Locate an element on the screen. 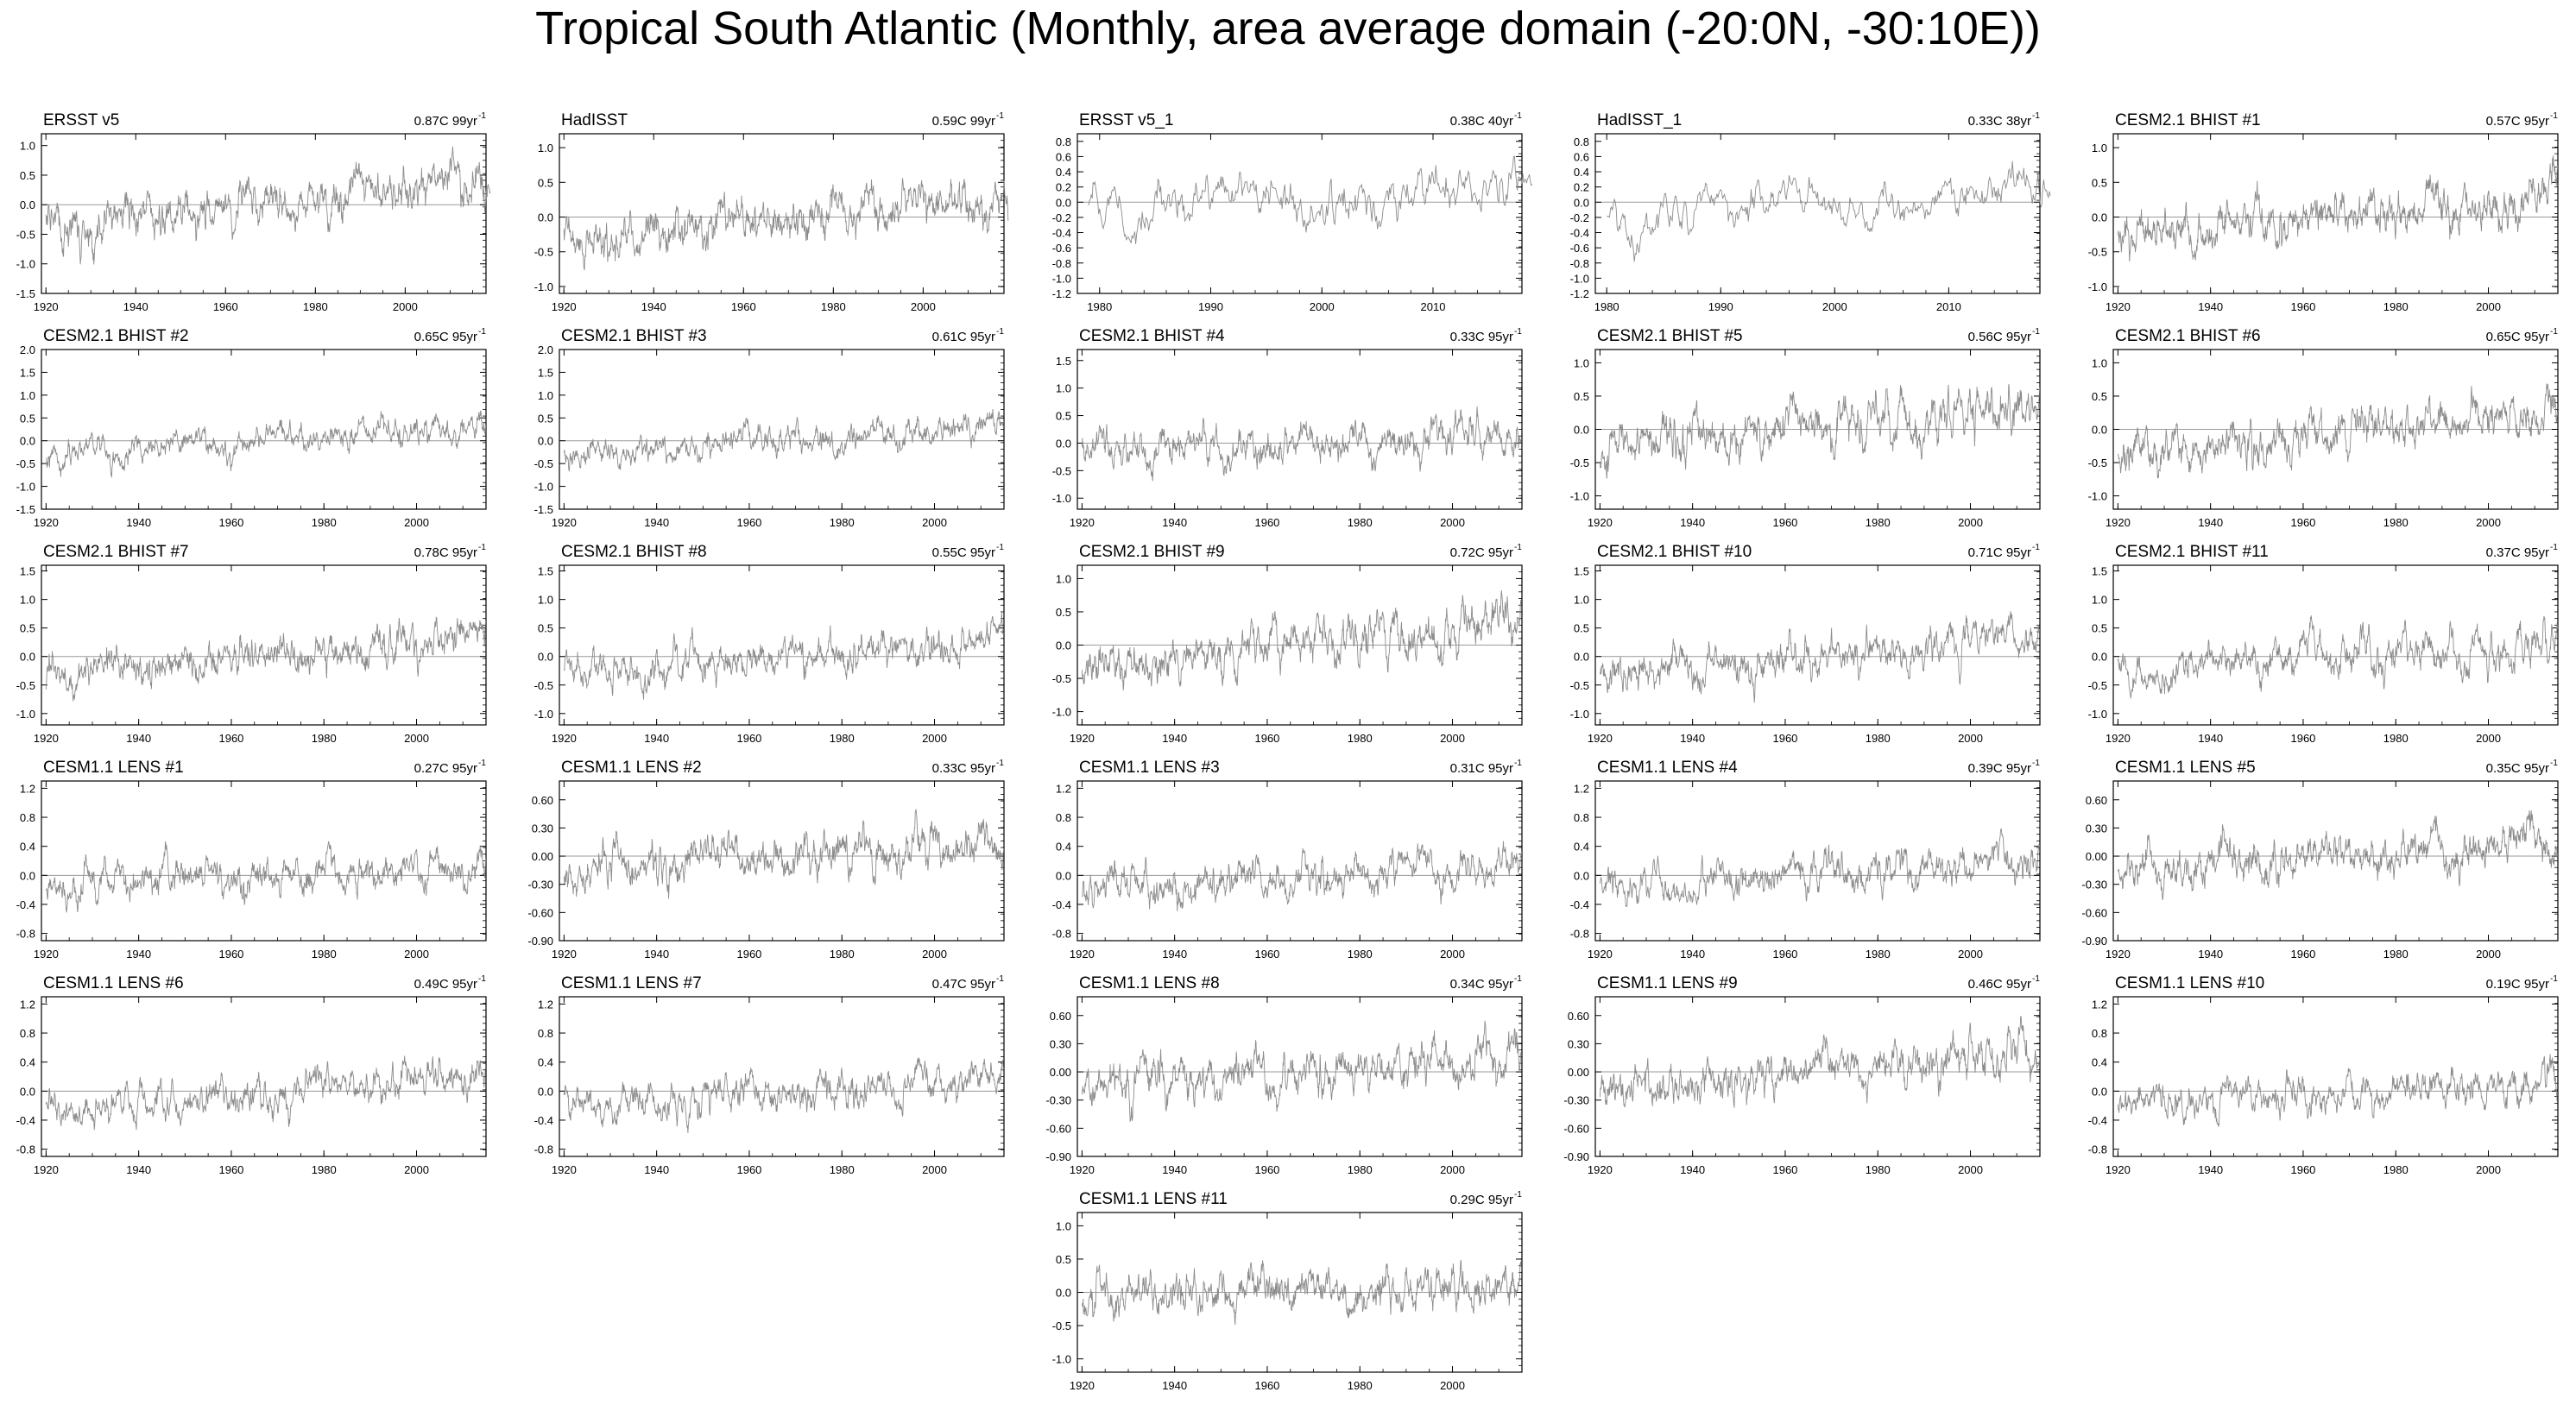 The width and height of the screenshot is (2576, 1411). panel-title: CESM1.1 LENS #3 is located at coordinates (1149, 768).